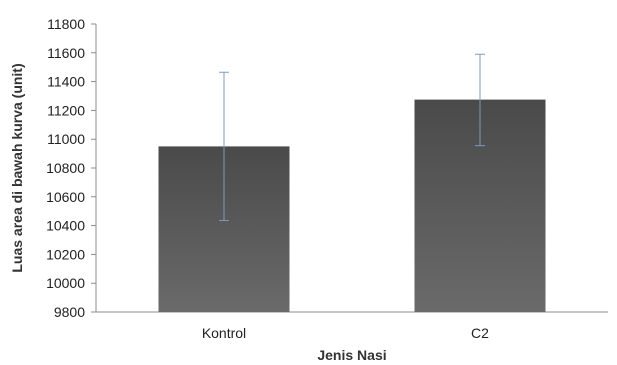 This screenshot has height=365, width=617. I want to click on y-tick-label: 11200, so click(66, 110).